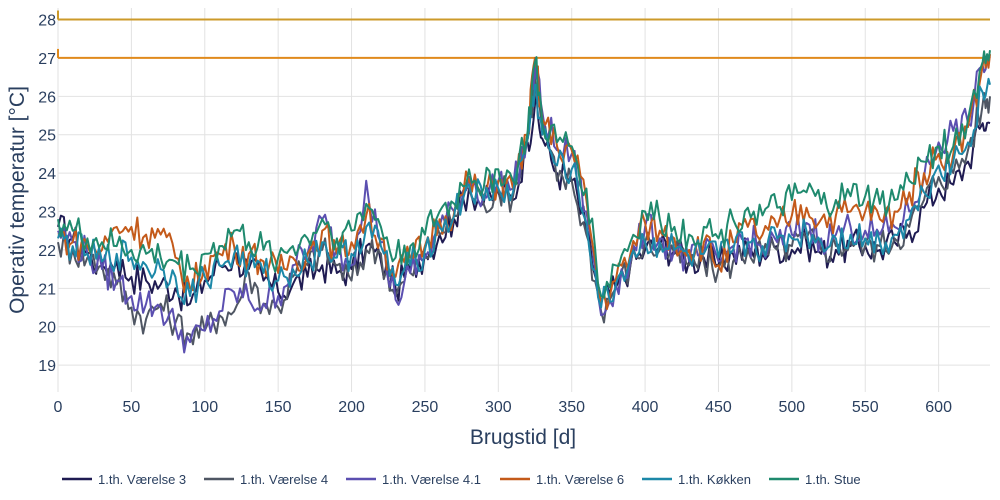 The image size is (1000, 500). Describe the element at coordinates (284, 479) in the screenshot. I see `legend-label-1: 1.th. Værelse 4` at that location.